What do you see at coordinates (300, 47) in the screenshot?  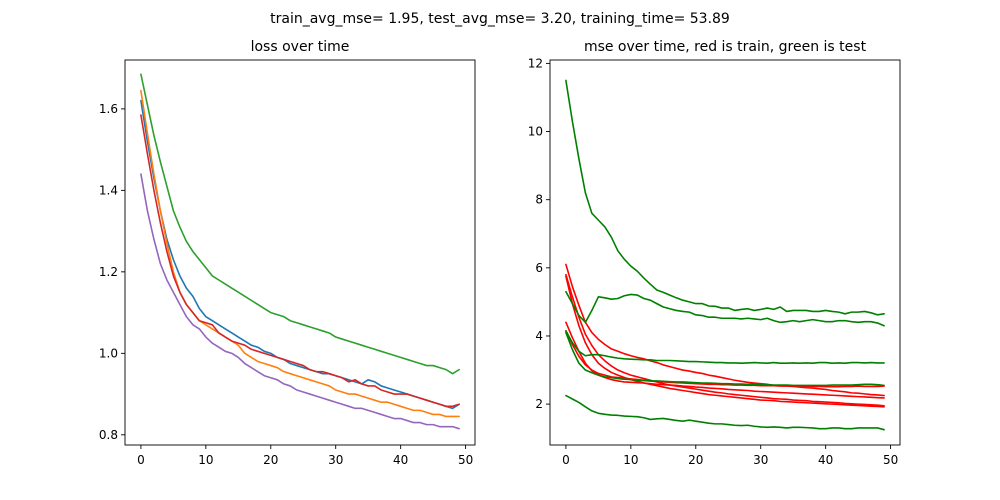 I see `loss-chart-title: loss over time` at bounding box center [300, 47].